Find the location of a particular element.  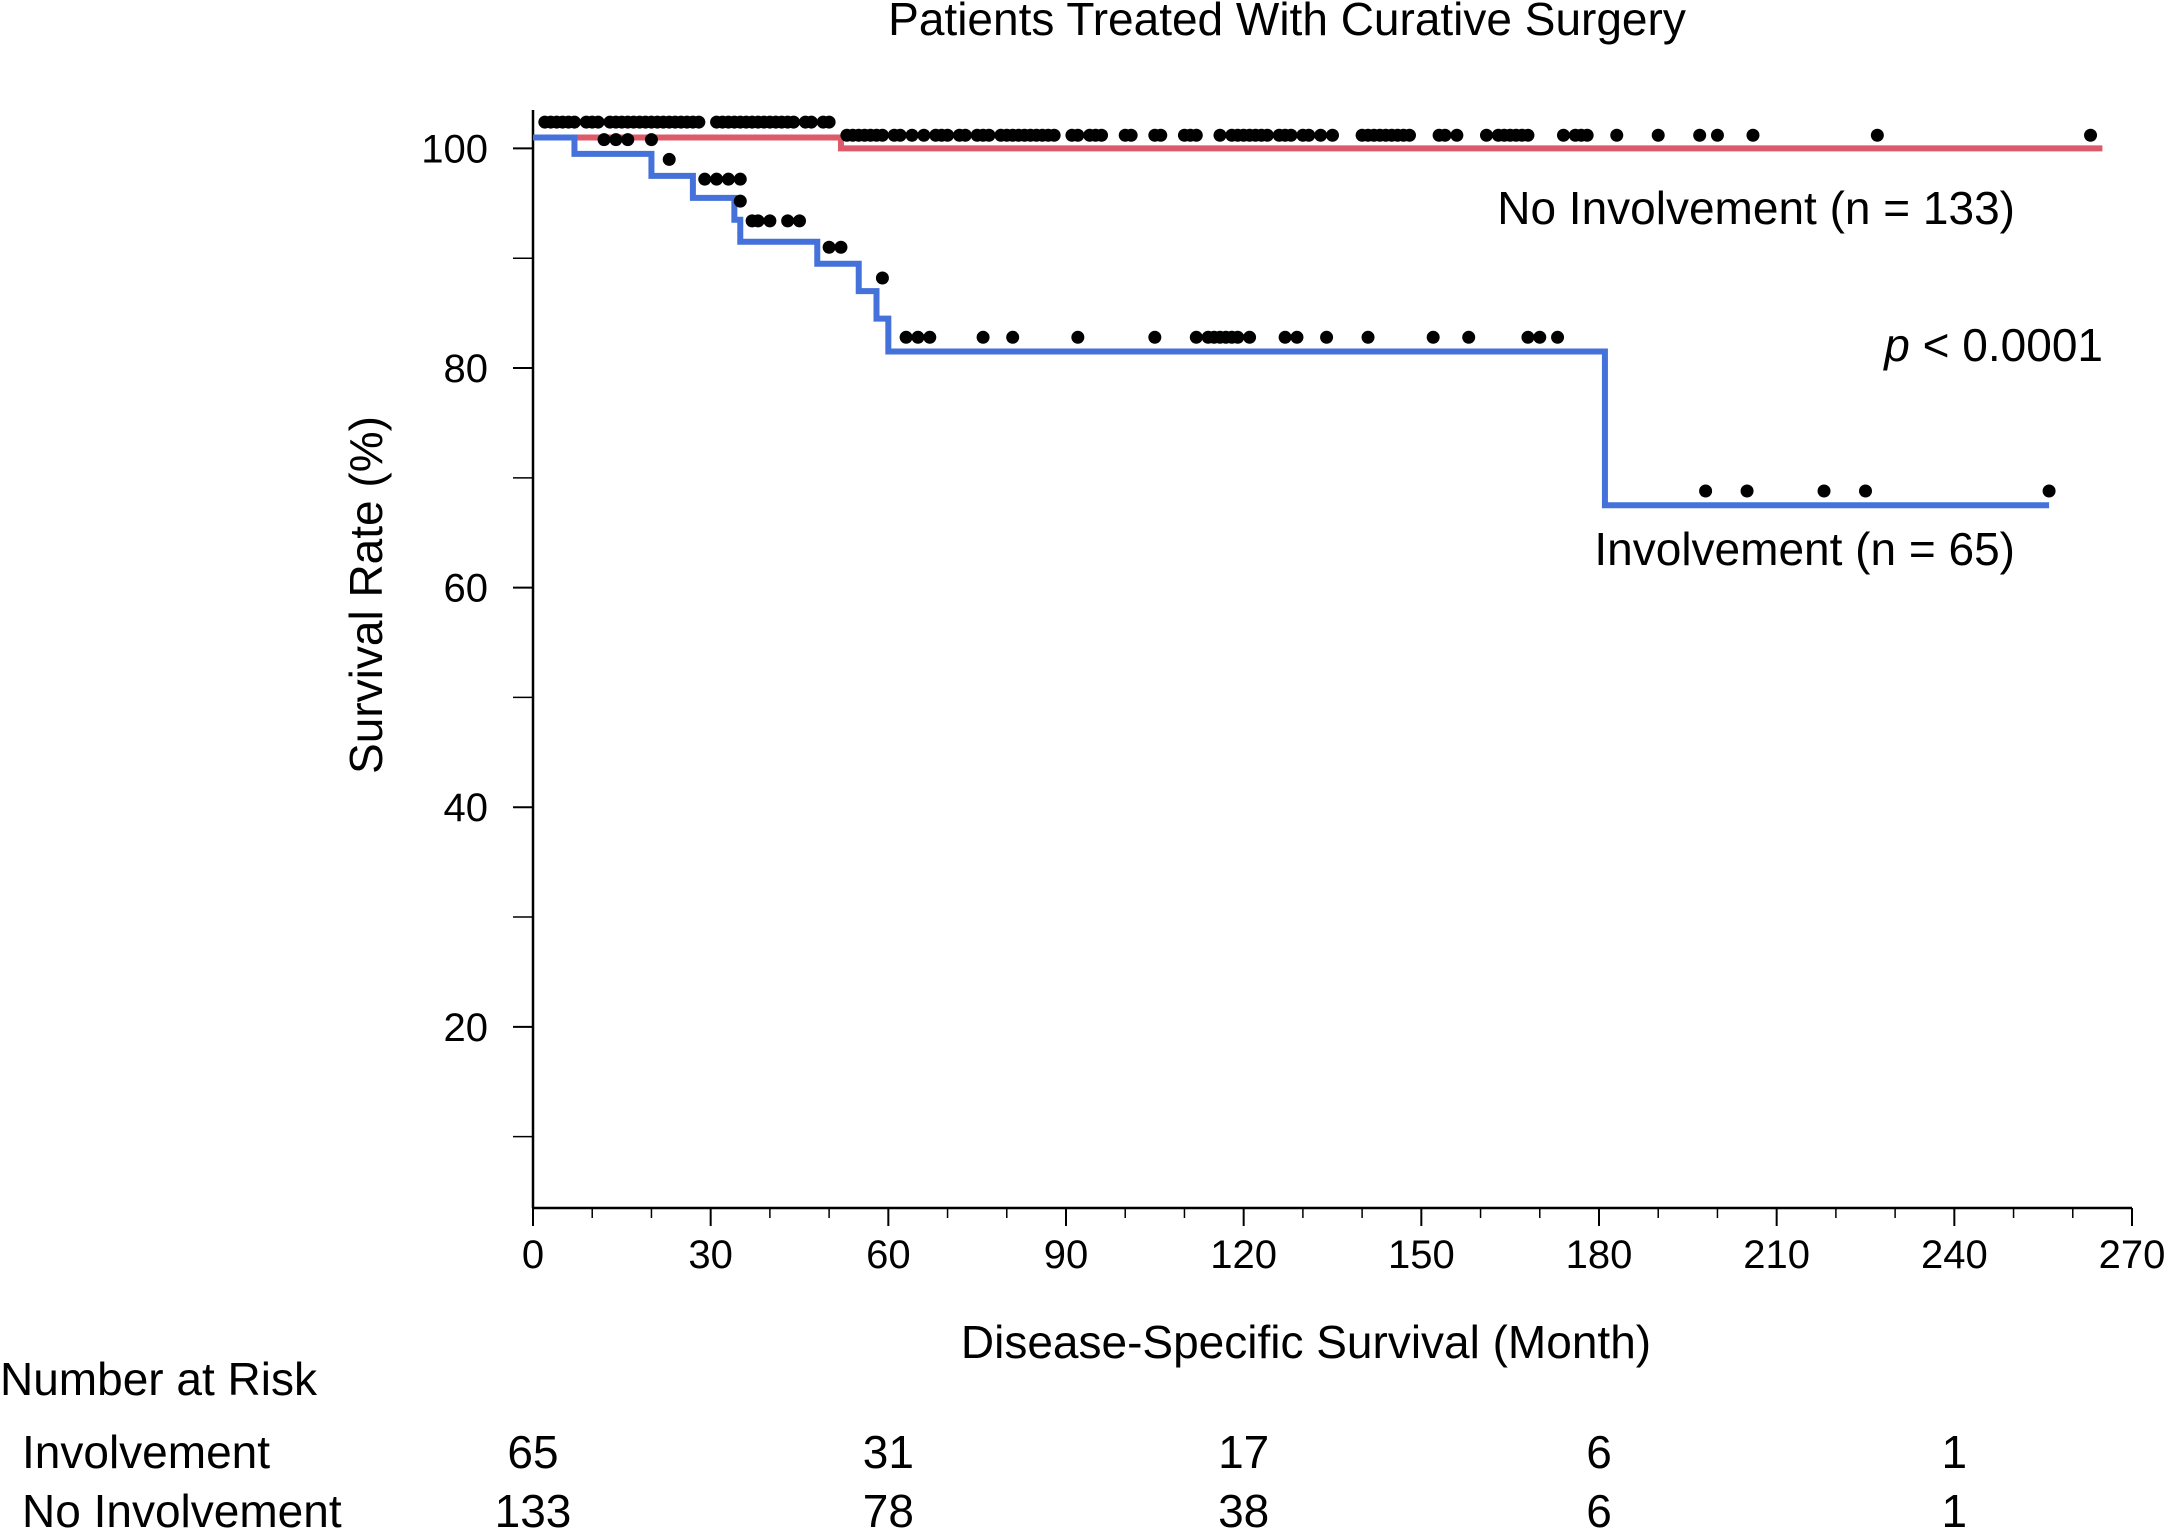

risk-value: 17 is located at coordinates (1243, 1452).